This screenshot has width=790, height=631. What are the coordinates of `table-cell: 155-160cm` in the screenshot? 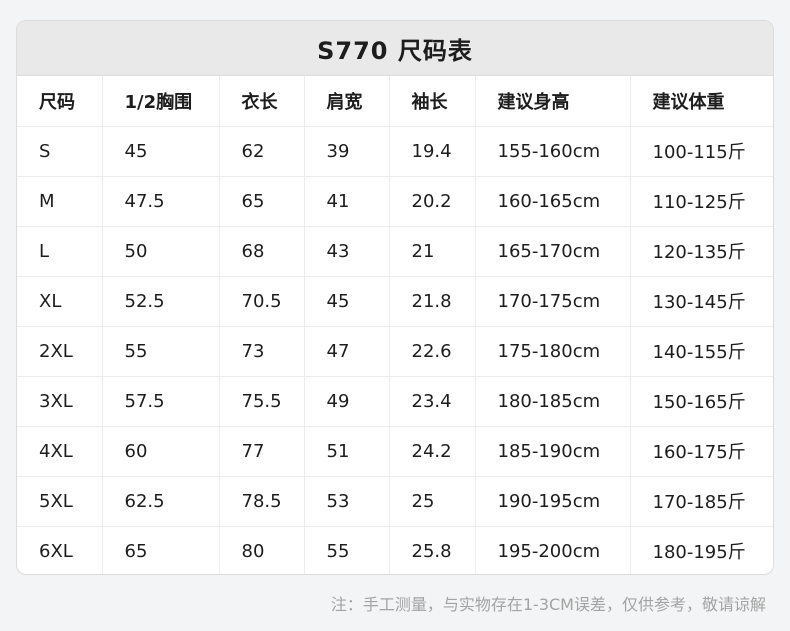 It's located at (553, 151).